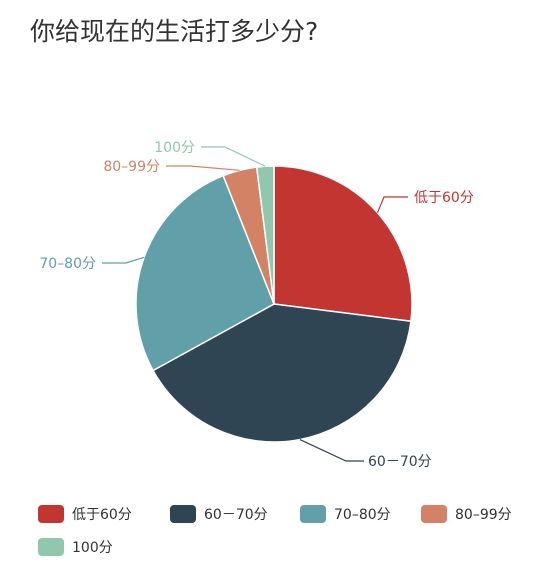 This screenshot has width=550, height=568. What do you see at coordinates (174, 31) in the screenshot?
I see `chart-title: 你给现在的生活打多少分?` at bounding box center [174, 31].